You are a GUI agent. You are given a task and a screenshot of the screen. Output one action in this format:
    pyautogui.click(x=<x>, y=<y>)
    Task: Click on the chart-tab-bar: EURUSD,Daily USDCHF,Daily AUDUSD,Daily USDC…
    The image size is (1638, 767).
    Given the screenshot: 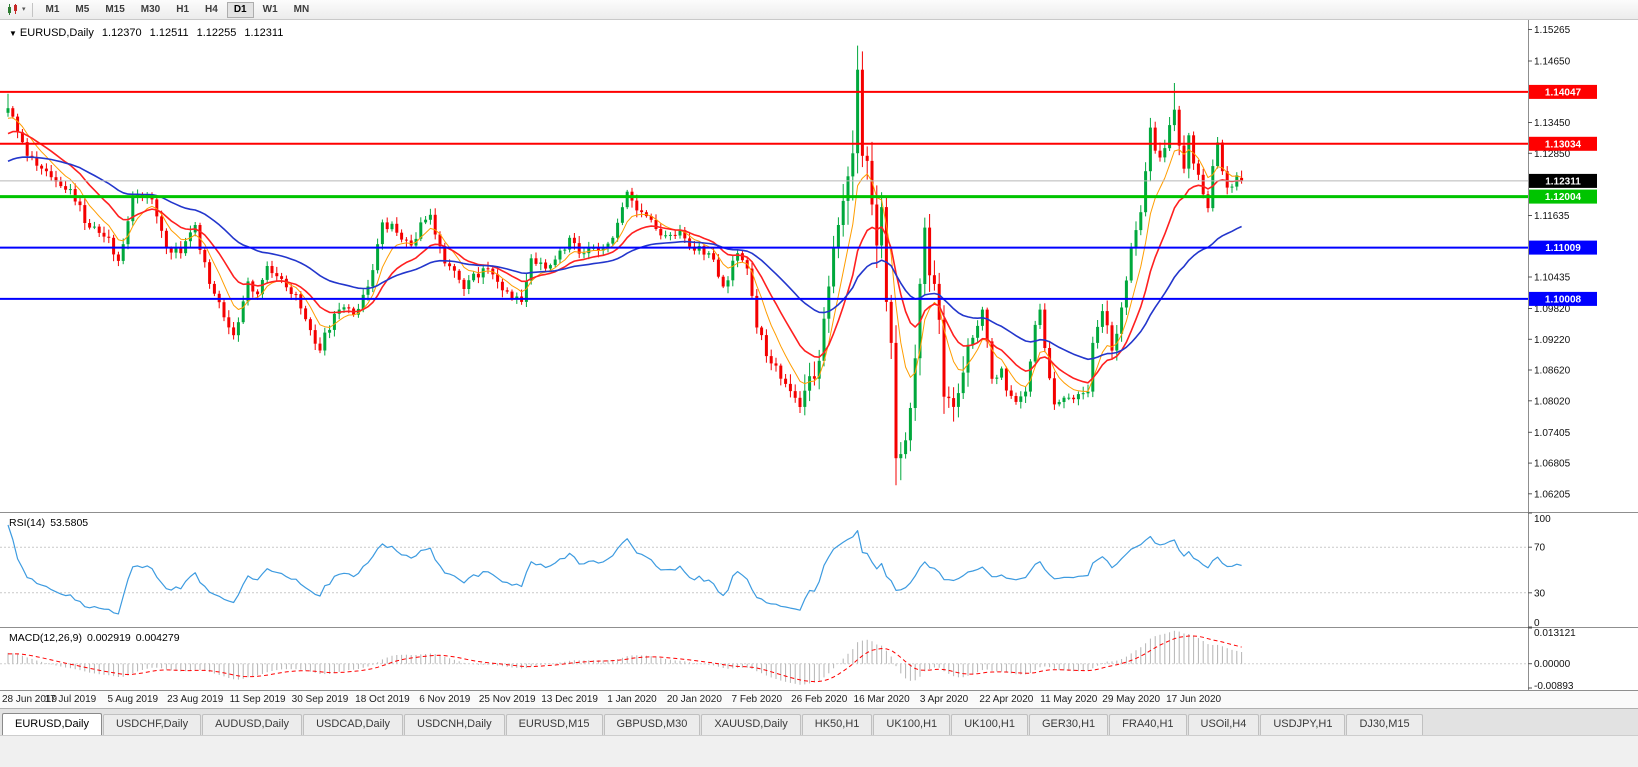 What is the action you would take?
    pyautogui.click(x=819, y=721)
    